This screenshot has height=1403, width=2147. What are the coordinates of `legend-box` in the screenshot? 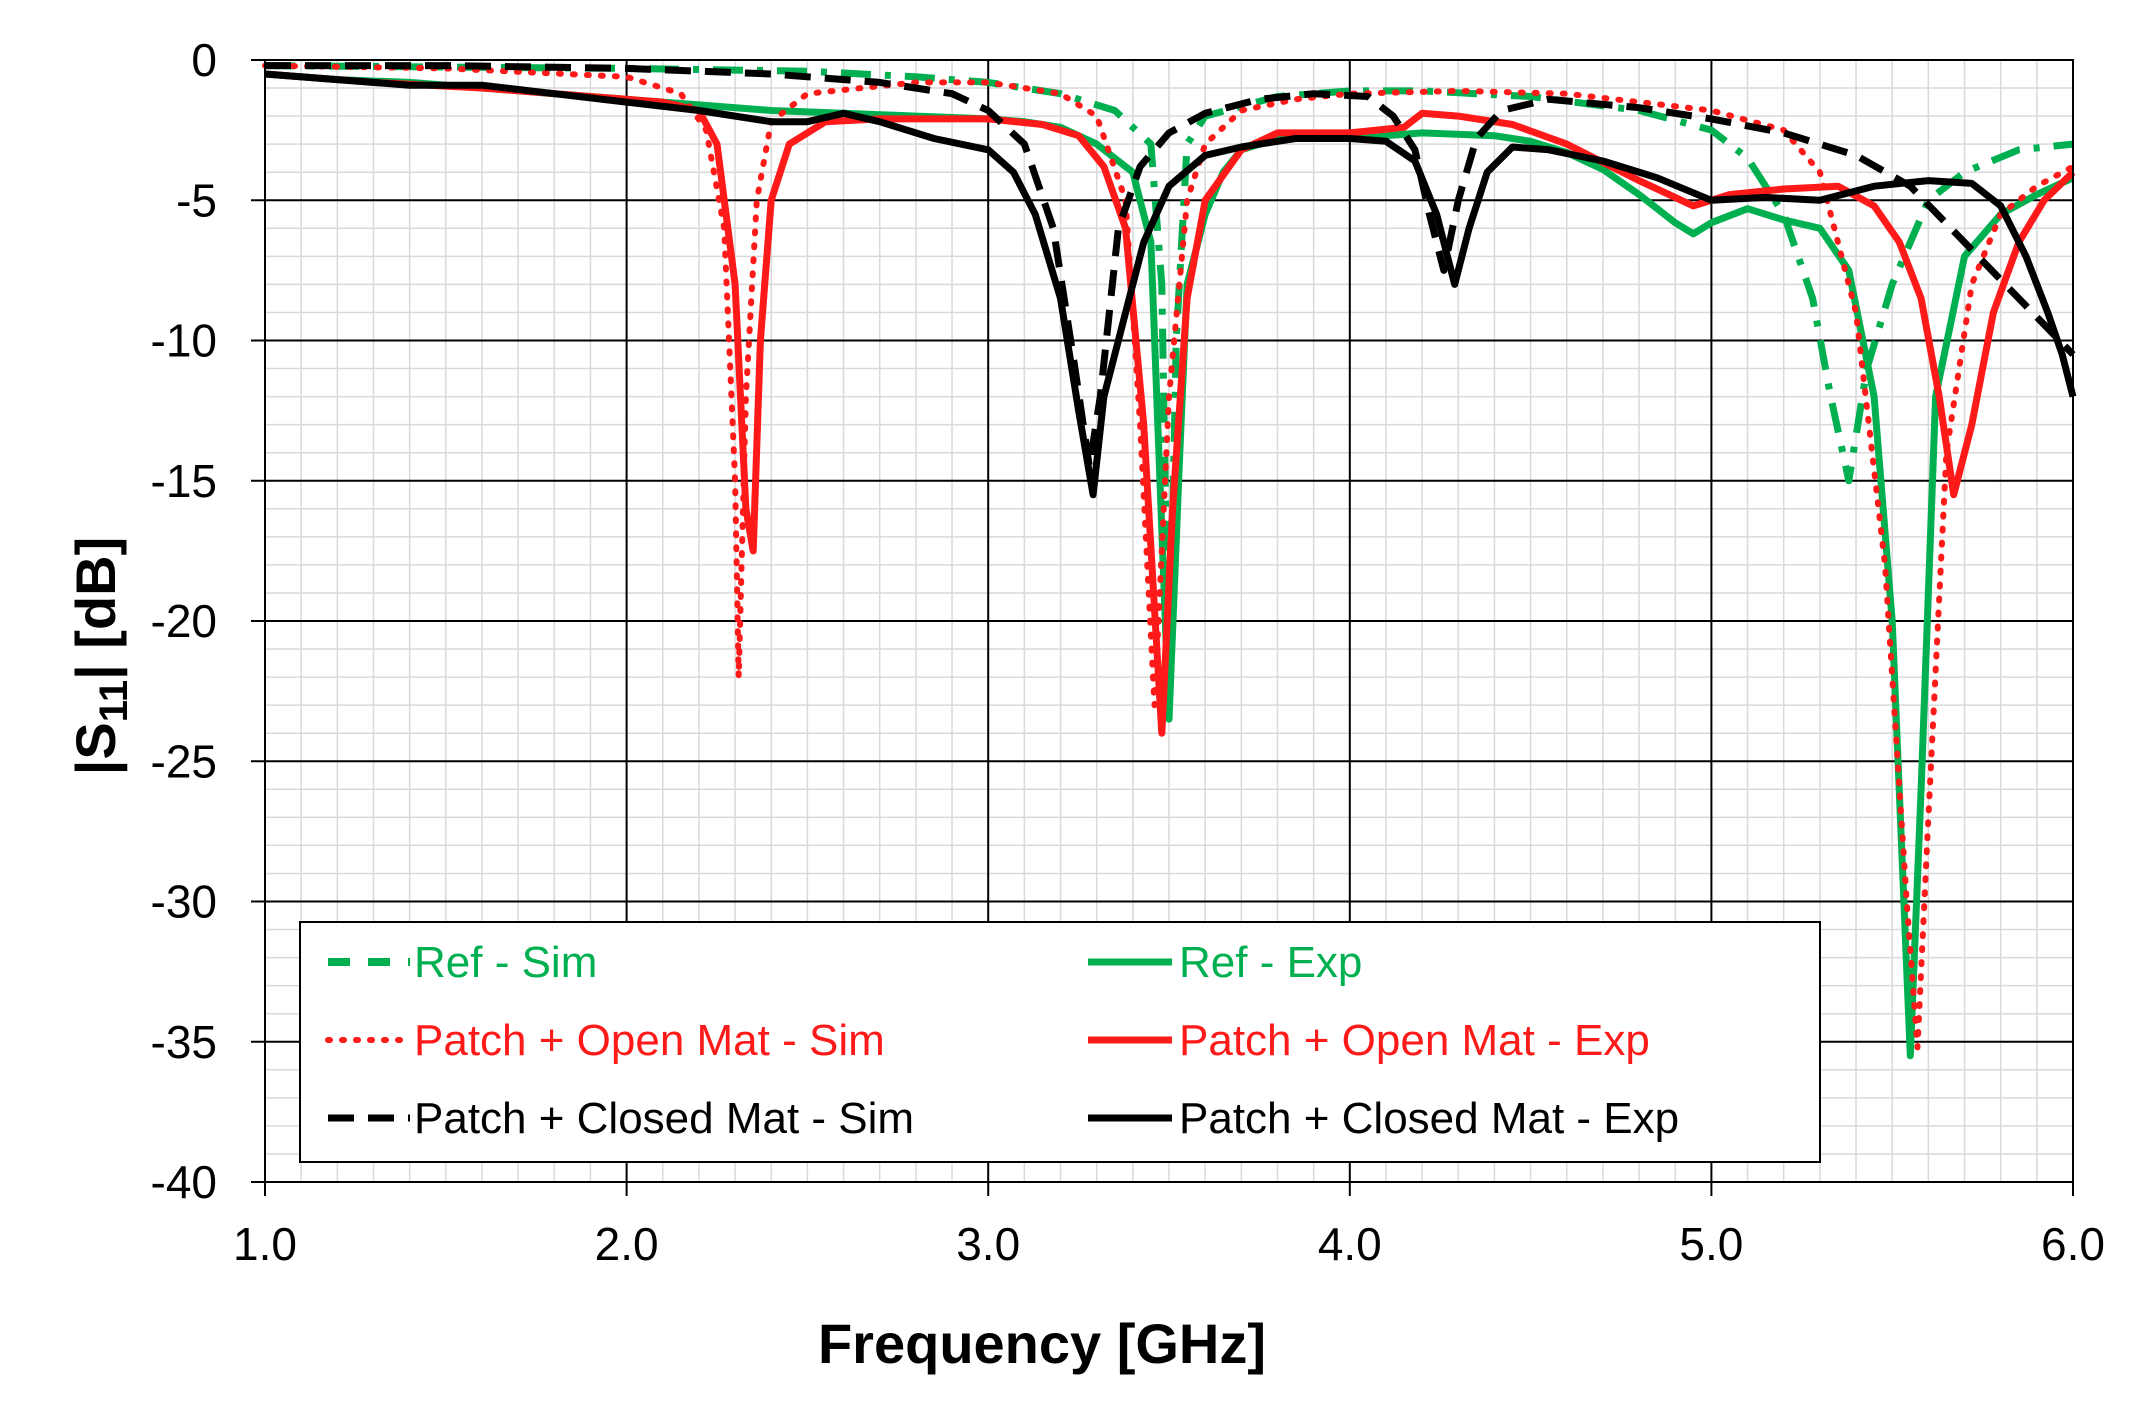 It's located at (1060, 1042).